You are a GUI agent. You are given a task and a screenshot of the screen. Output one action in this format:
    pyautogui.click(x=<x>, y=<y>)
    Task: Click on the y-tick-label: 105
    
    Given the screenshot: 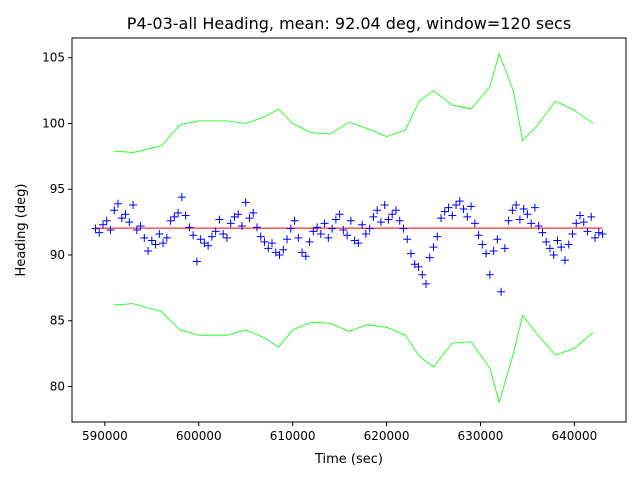 What is the action you would take?
    pyautogui.click(x=53, y=58)
    